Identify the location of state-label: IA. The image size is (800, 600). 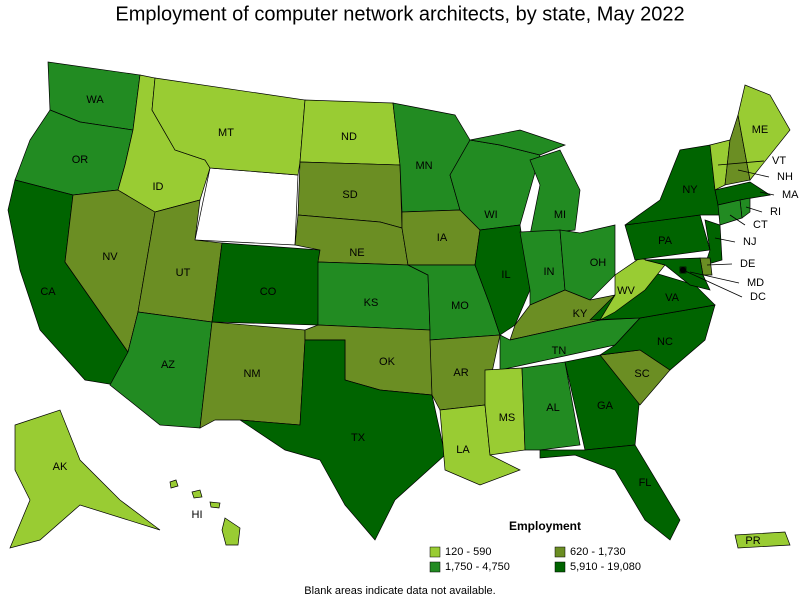
(442, 238).